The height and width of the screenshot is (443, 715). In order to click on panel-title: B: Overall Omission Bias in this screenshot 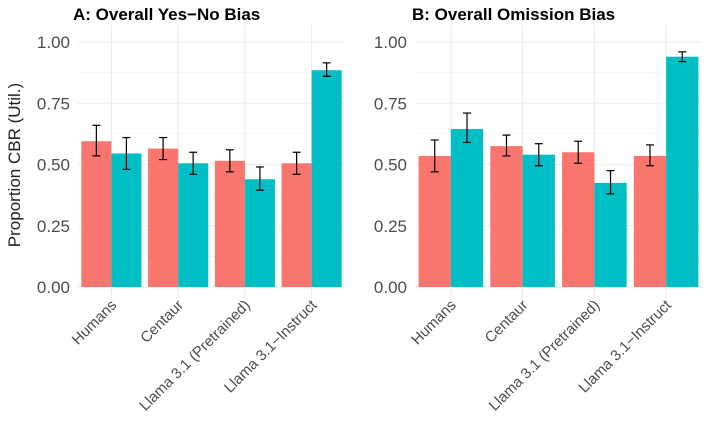, I will do `click(513, 14)`.